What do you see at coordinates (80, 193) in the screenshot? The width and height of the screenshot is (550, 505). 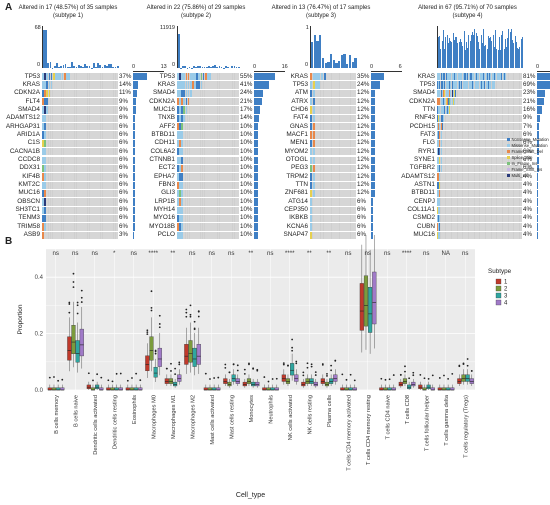 I see `mutation-row` at bounding box center [80, 193].